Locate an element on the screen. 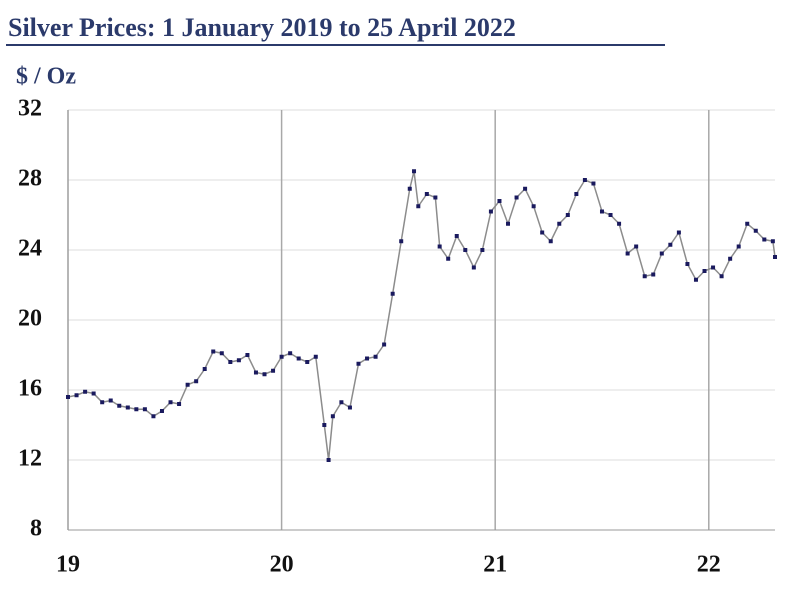 This screenshot has width=800, height=604. x-tick-label: 22 is located at coordinates (709, 565).